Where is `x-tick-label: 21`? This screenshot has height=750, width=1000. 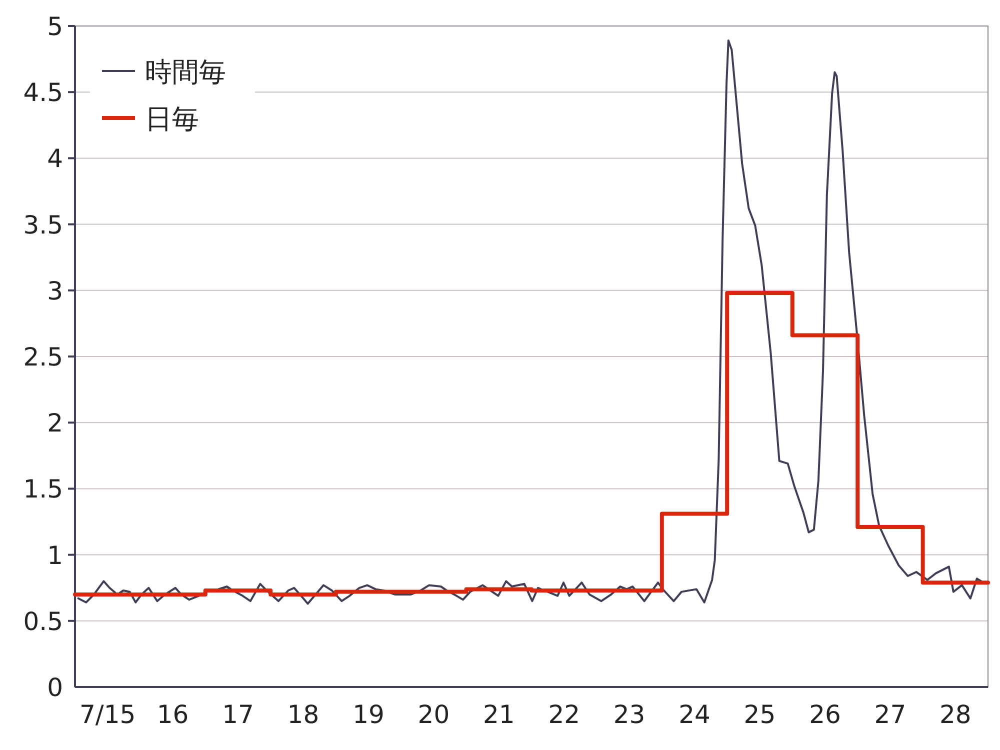
x-tick-label: 21 is located at coordinates (499, 714).